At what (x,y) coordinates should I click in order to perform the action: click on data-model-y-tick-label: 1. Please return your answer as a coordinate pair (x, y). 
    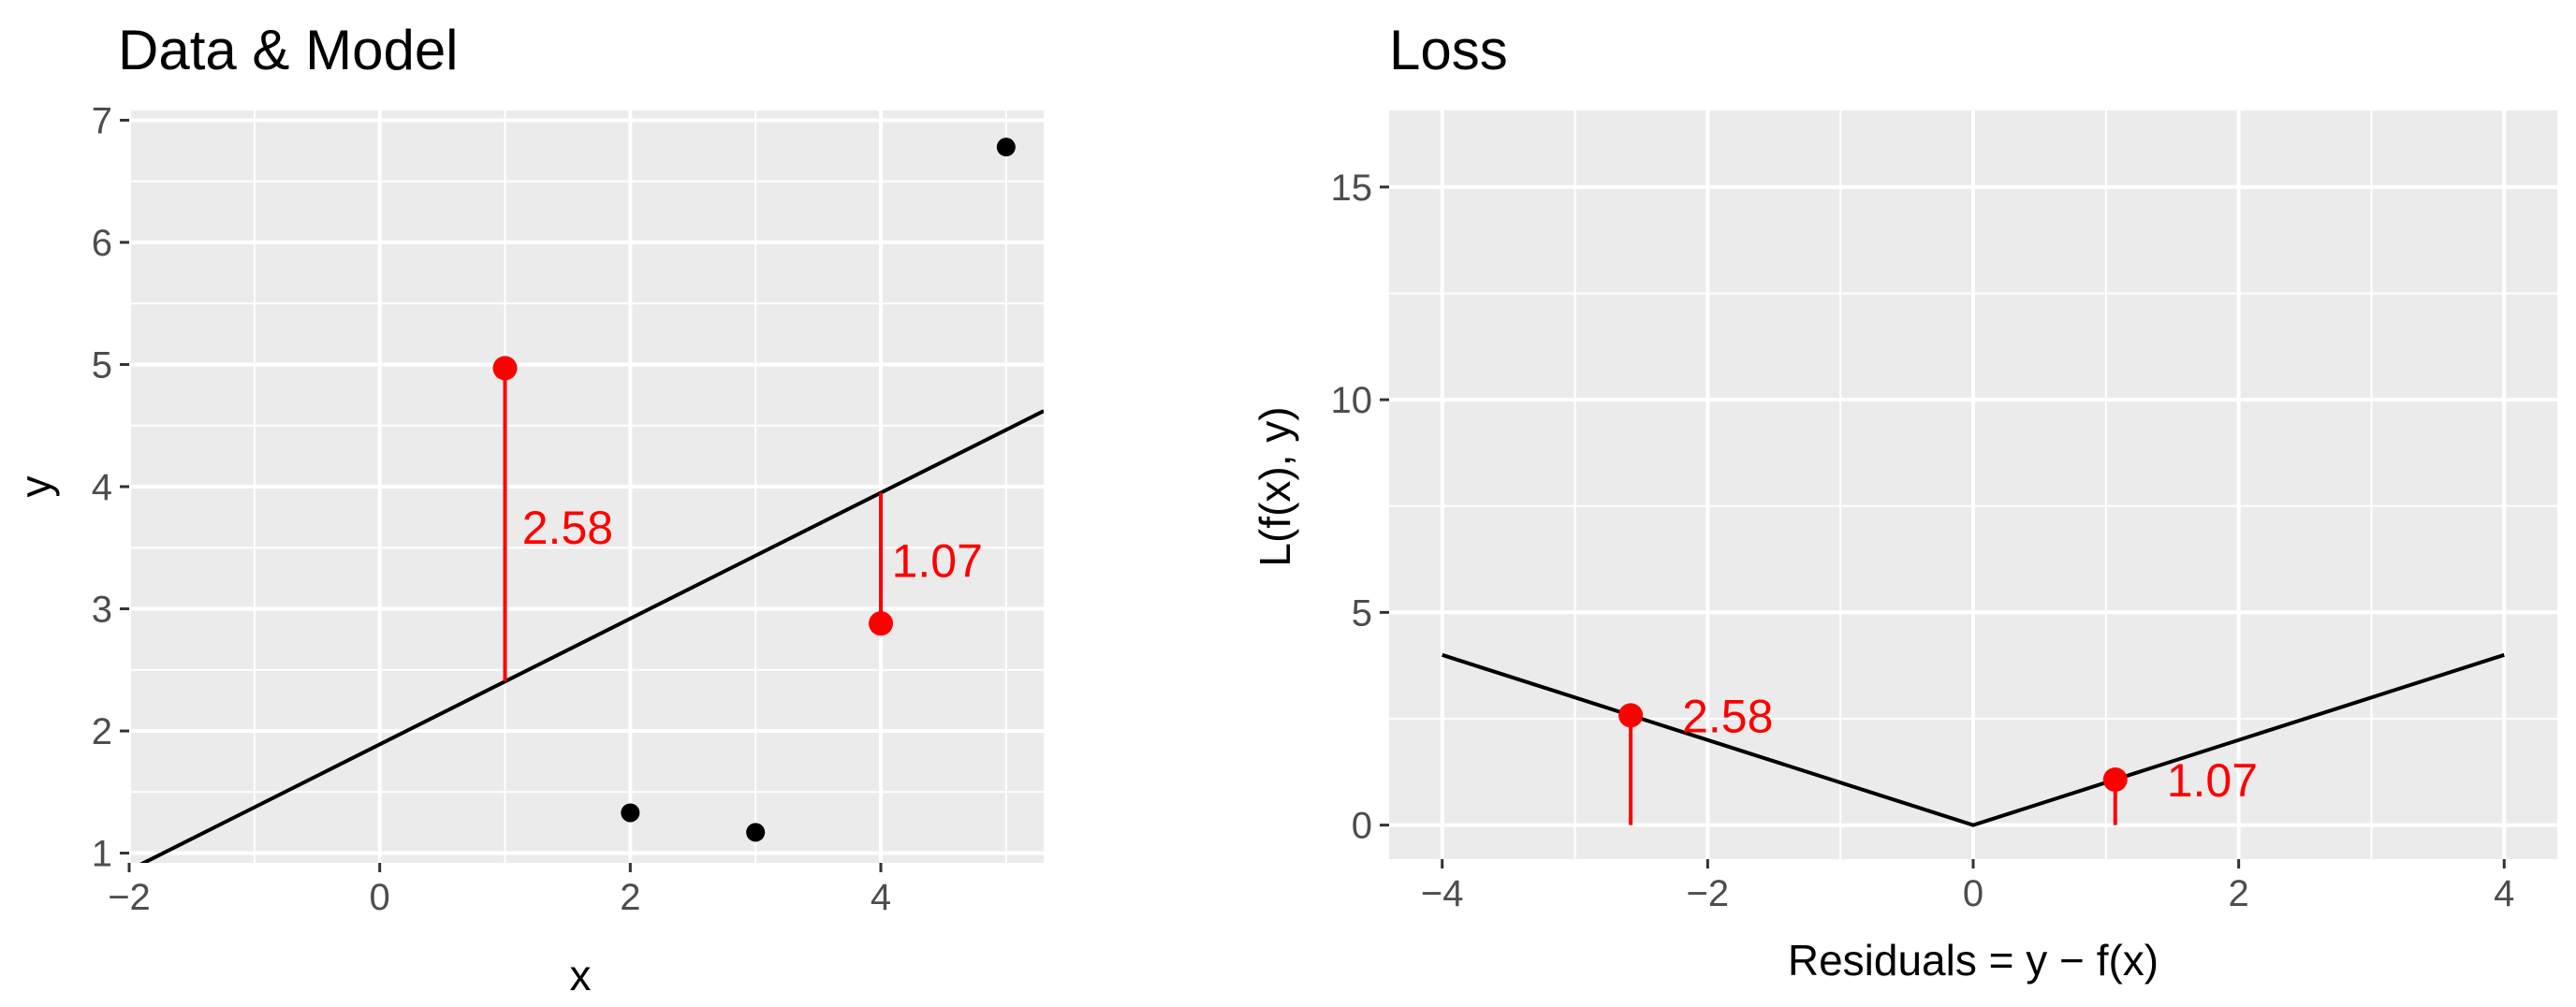
    Looking at the image, I should click on (102, 854).